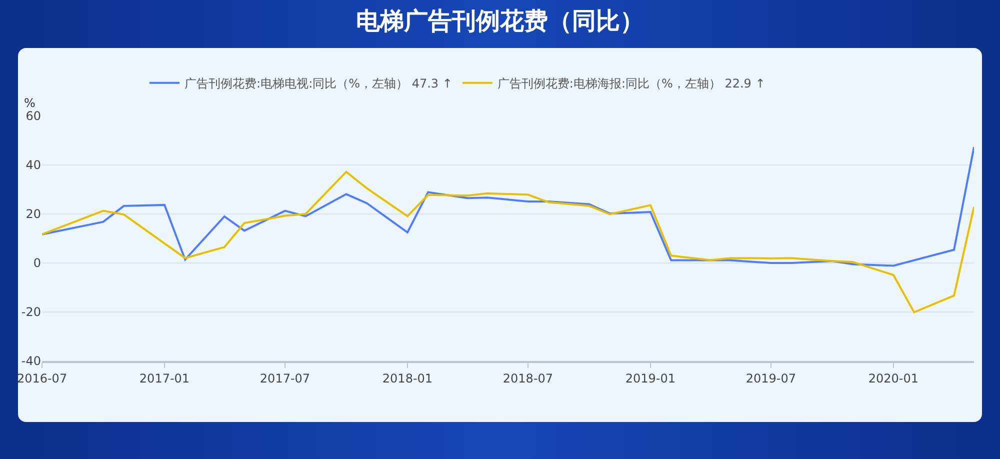  Describe the element at coordinates (893, 378) in the screenshot. I see `x-tick-label: 2020-01` at that location.